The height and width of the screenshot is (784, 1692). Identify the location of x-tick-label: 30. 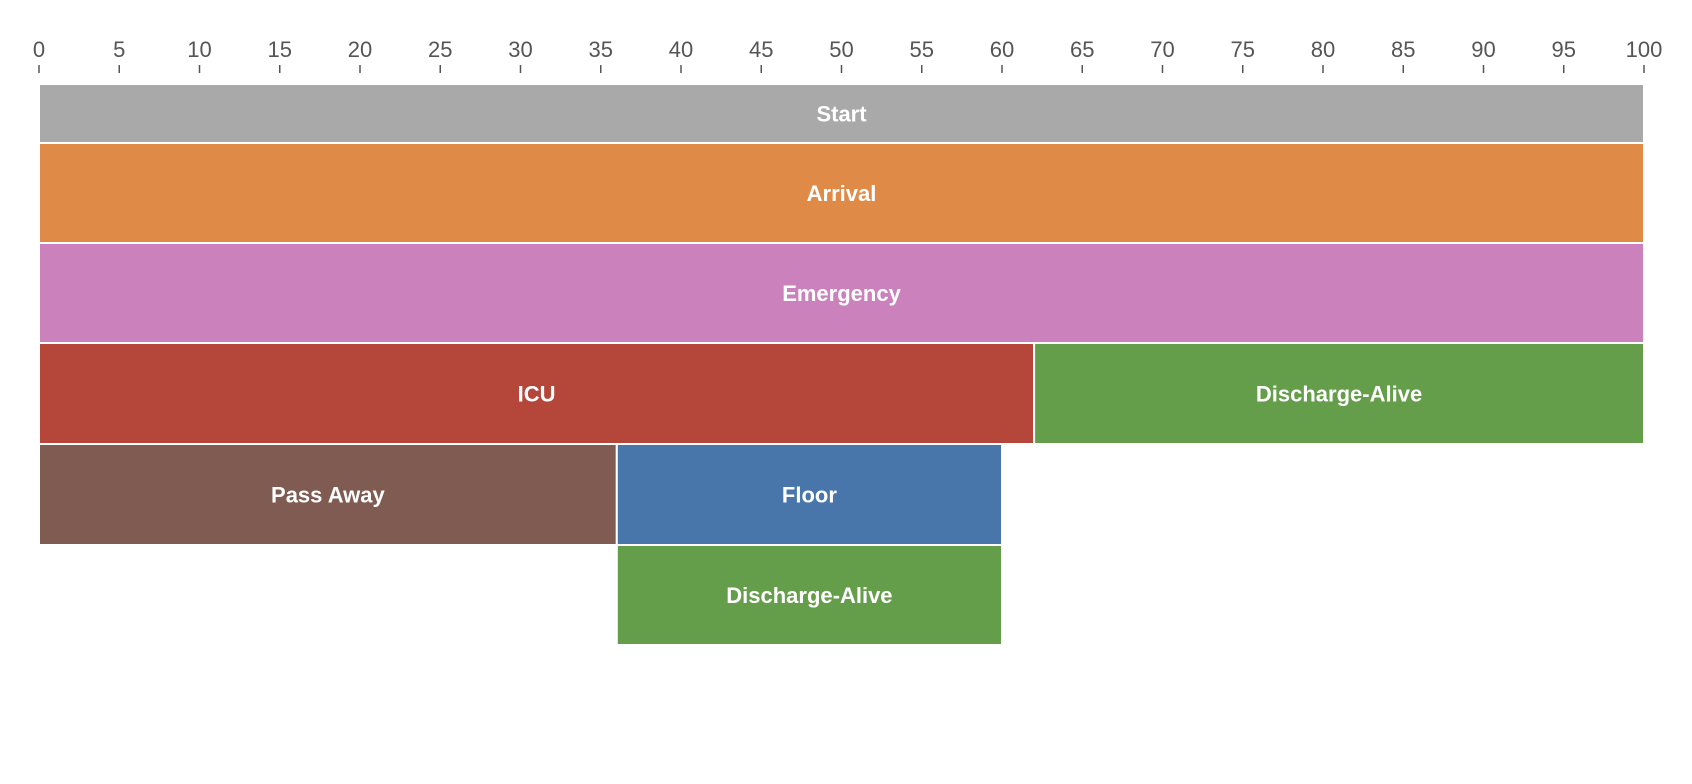
(520, 49).